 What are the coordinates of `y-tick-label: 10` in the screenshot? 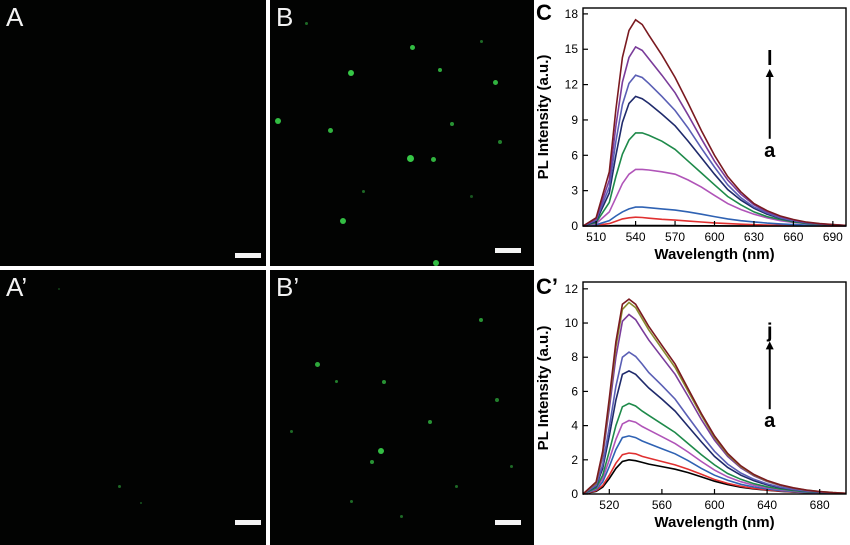 It's located at (572, 323).